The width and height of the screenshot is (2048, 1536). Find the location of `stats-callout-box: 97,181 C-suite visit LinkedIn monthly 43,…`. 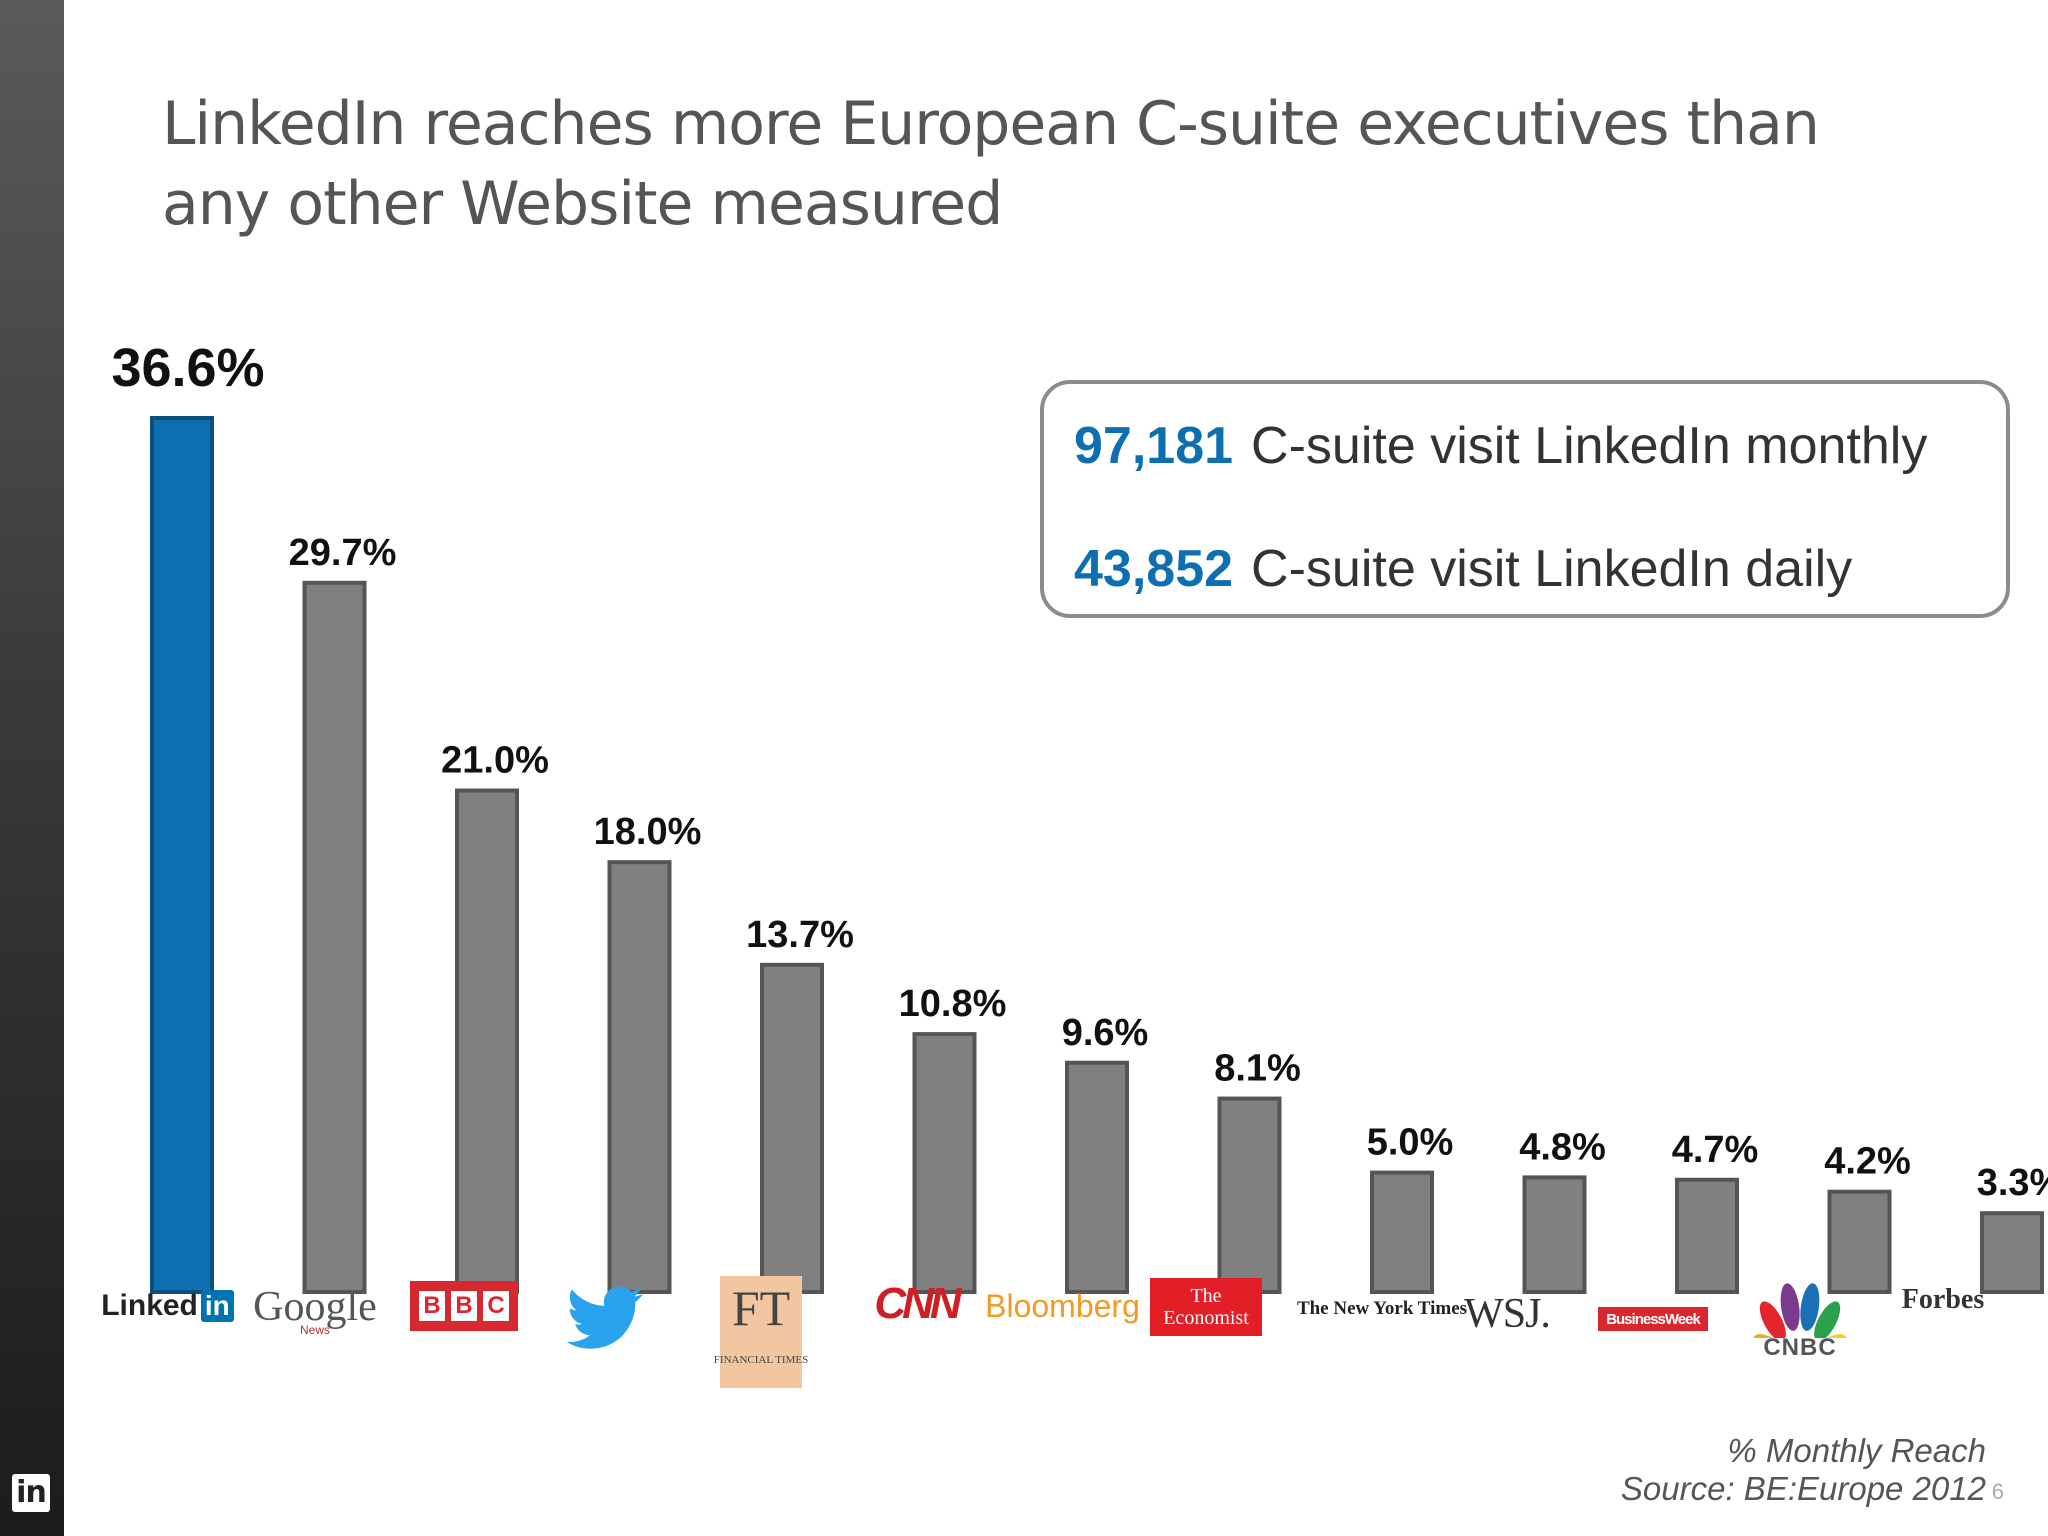

stats-callout-box: 97,181 C-suite visit LinkedIn monthly 43,… is located at coordinates (1525, 499).